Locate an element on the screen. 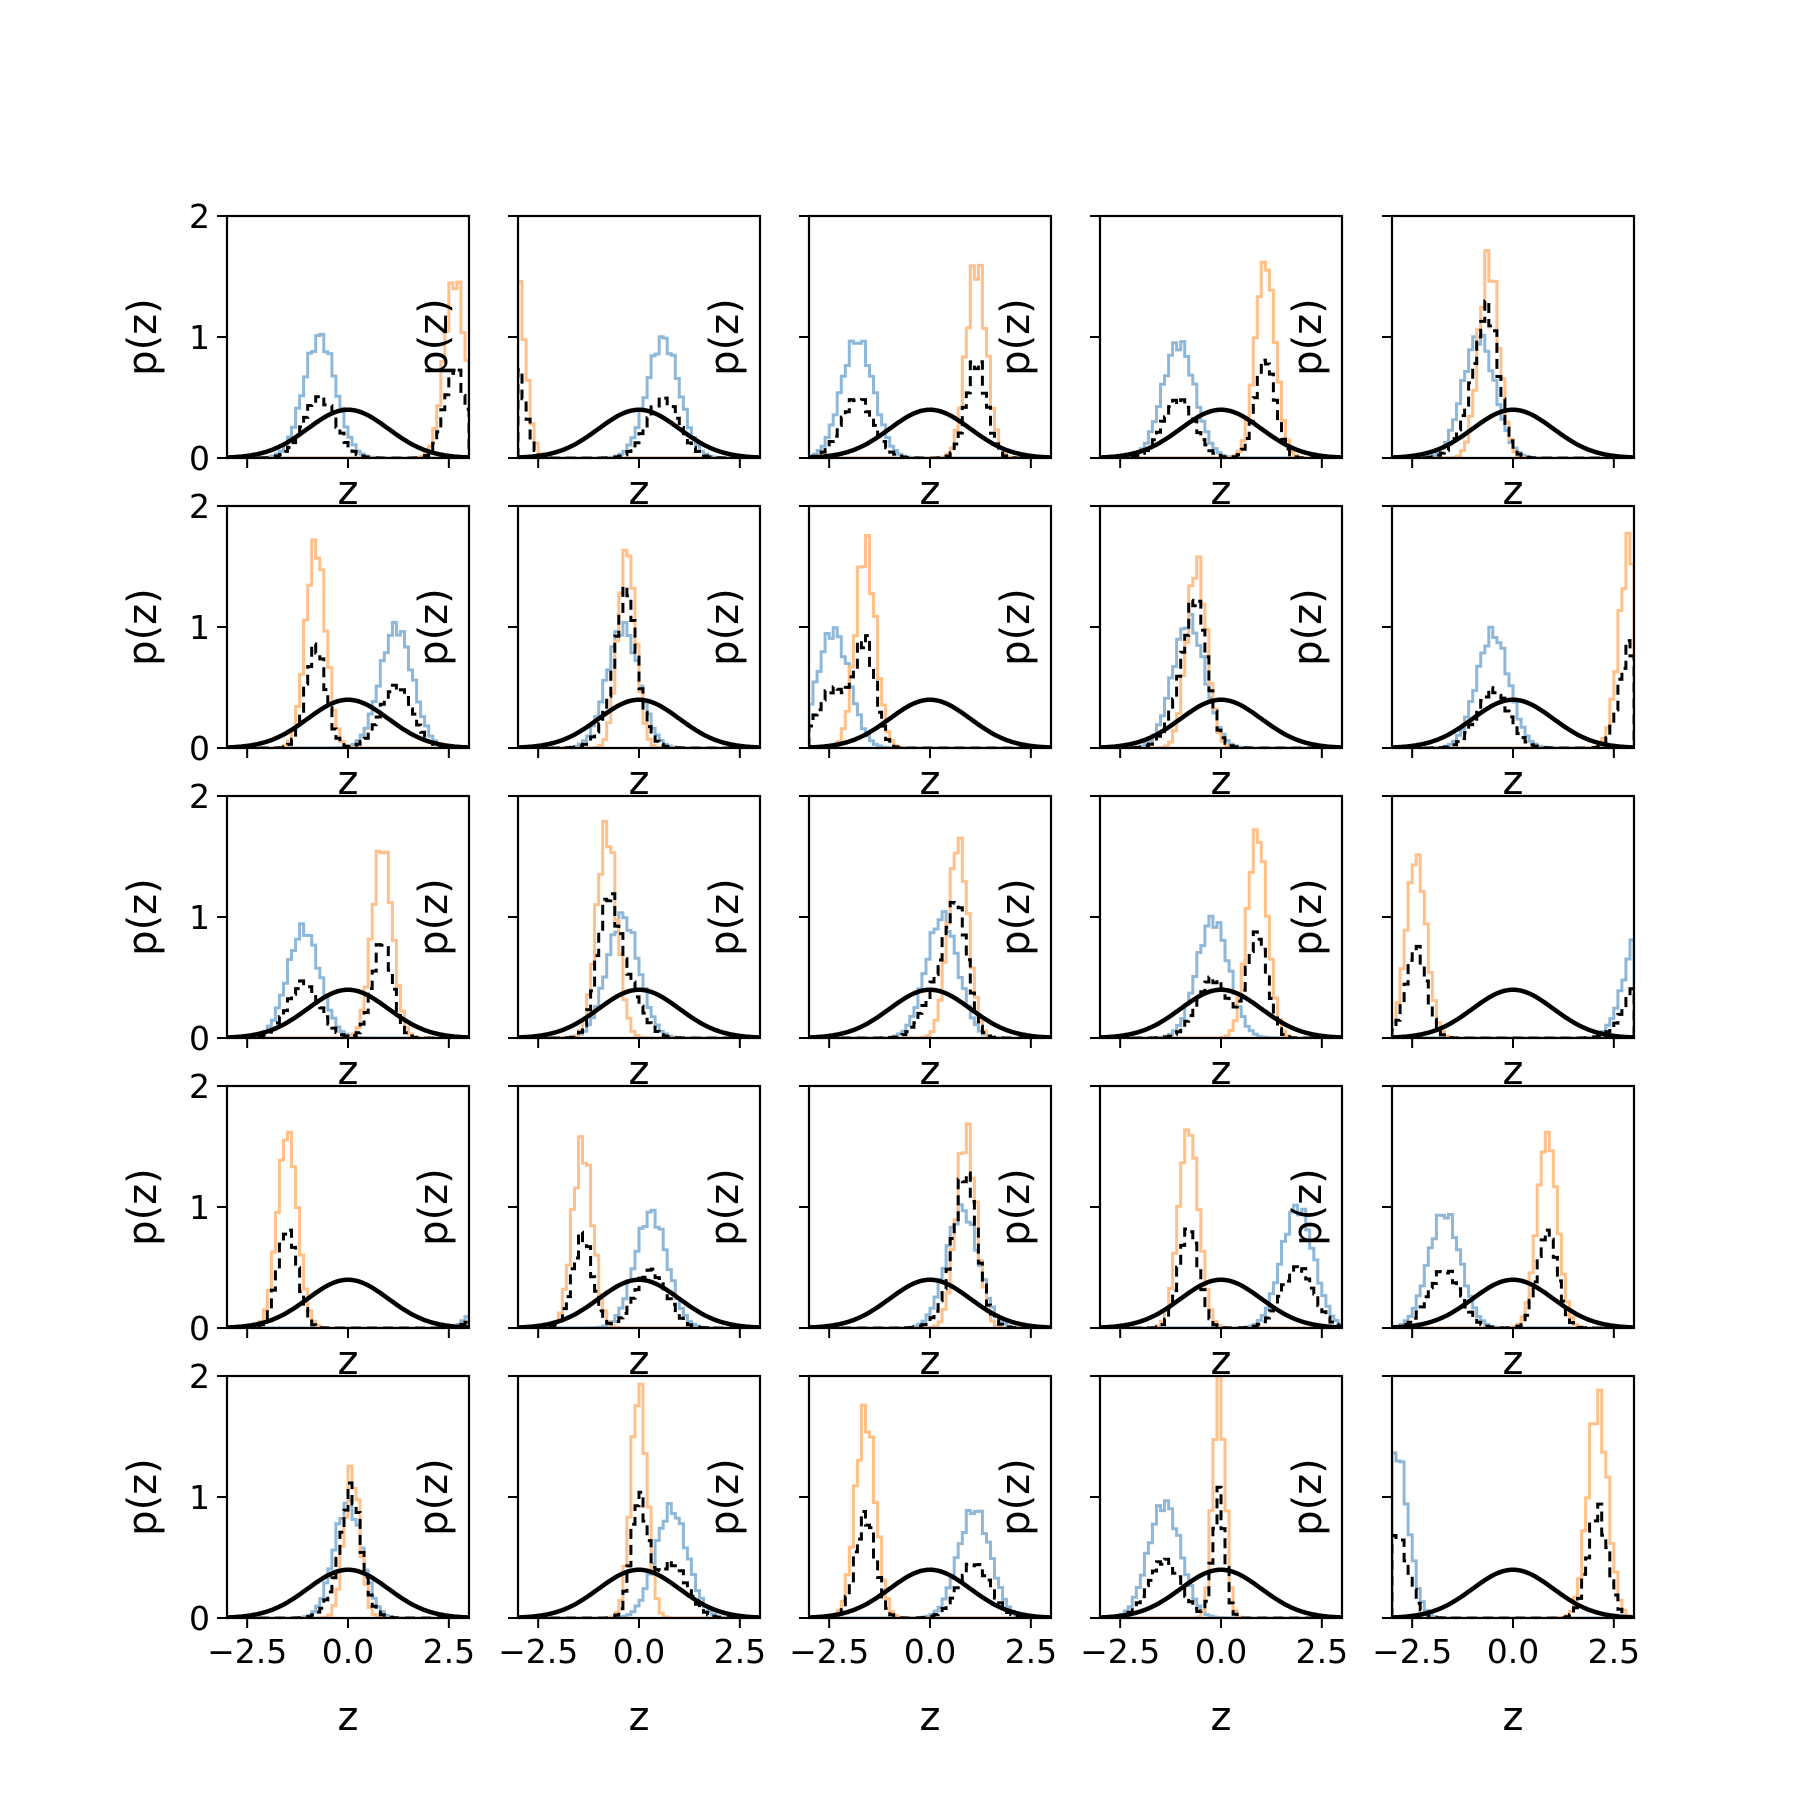 The height and width of the screenshot is (1800, 1800). subplot-r2-c4: z p(z) is located at coordinates (1168, 654).